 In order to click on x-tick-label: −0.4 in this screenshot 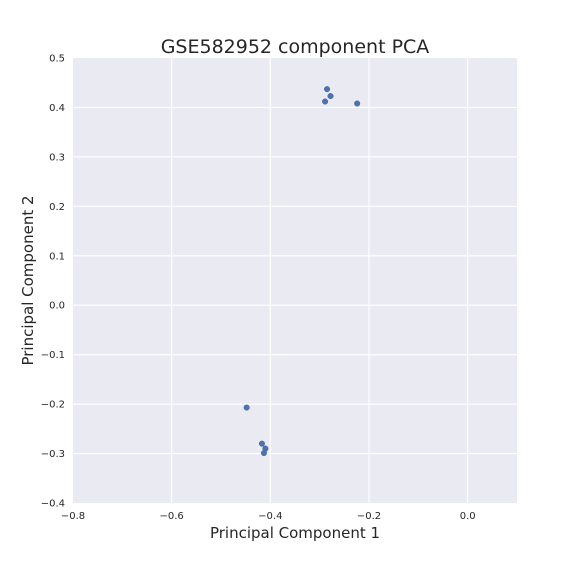, I will do `click(270, 516)`.